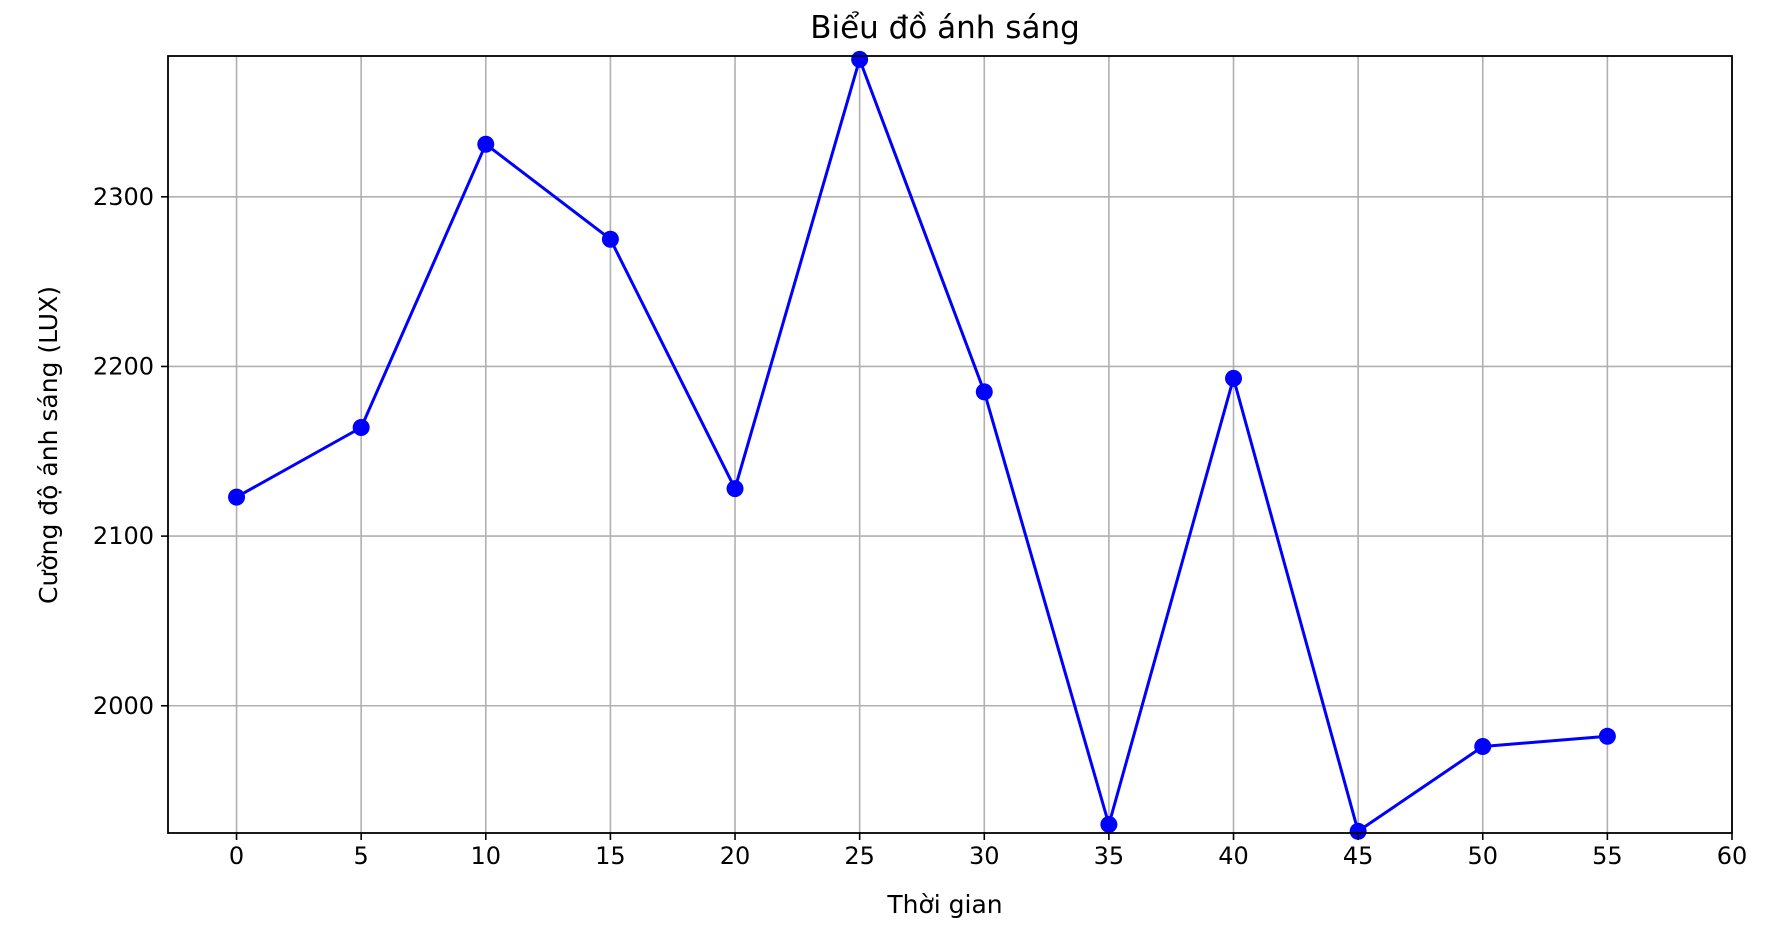 This screenshot has width=1772, height=934. What do you see at coordinates (123, 706) in the screenshot?
I see `y-tick-label: 2000` at bounding box center [123, 706].